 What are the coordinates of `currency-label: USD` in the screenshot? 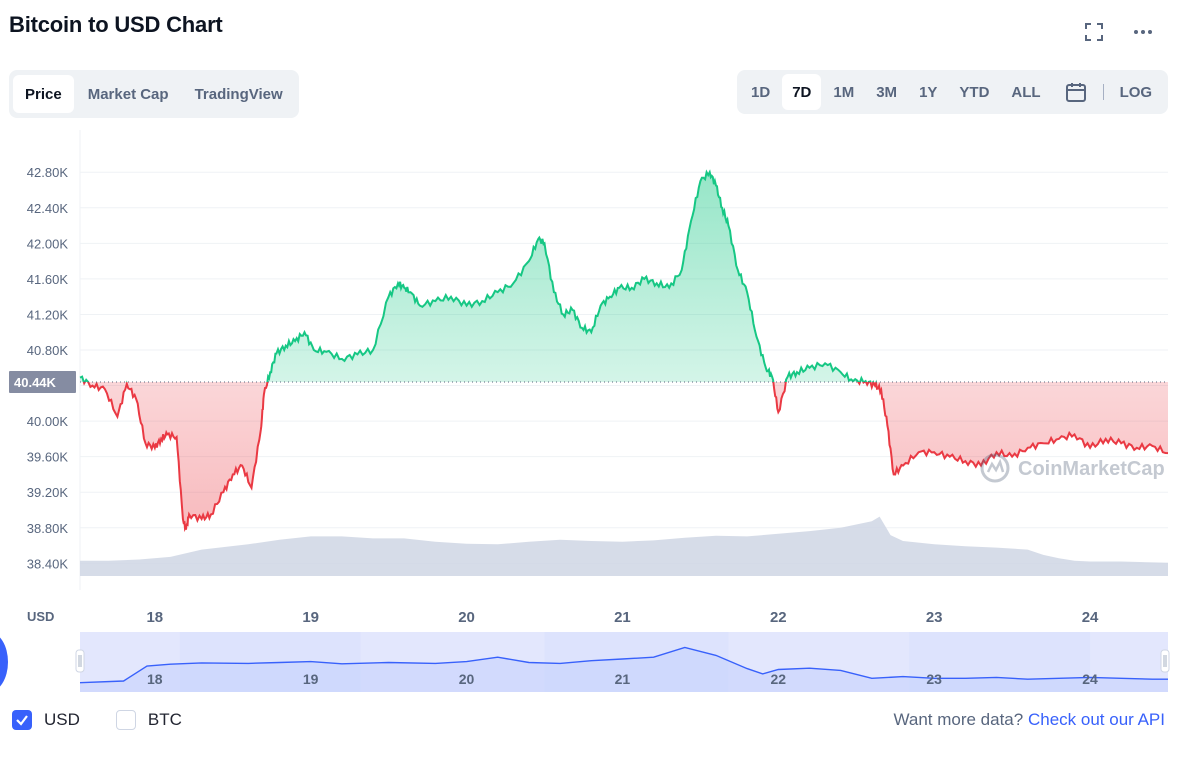 It's located at (40, 616).